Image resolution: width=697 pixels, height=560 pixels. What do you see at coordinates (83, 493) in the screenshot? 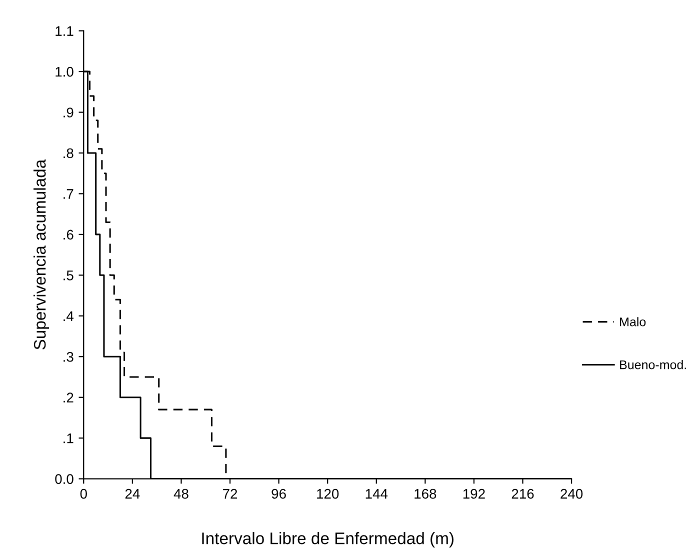
I see `x-tick-label: 0` at bounding box center [83, 493].